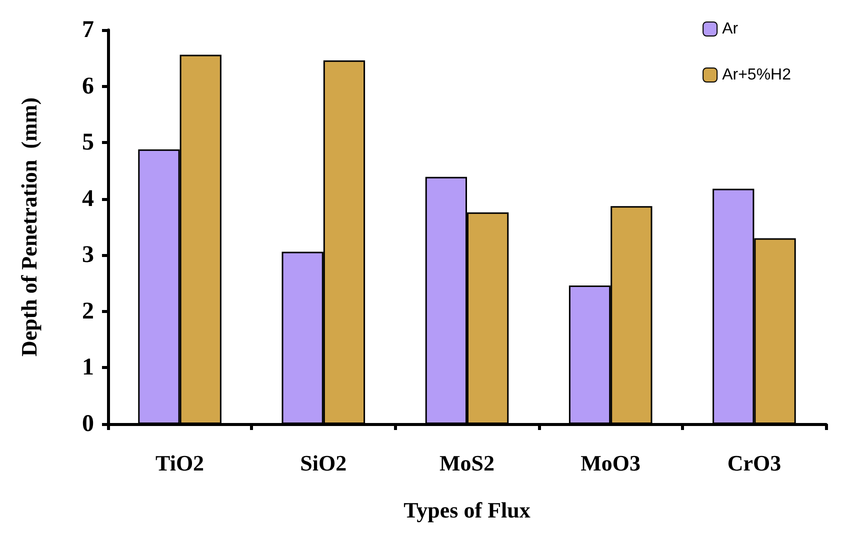  What do you see at coordinates (88, 424) in the screenshot?
I see `y-tick-label: 0` at bounding box center [88, 424].